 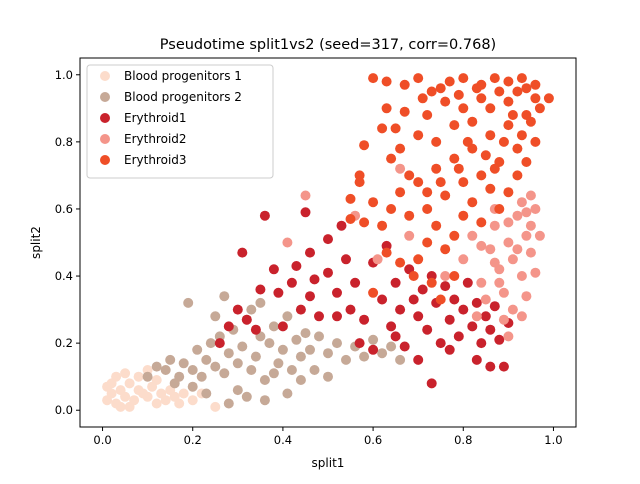 I want to click on legend-marker, so click(x=105, y=139).